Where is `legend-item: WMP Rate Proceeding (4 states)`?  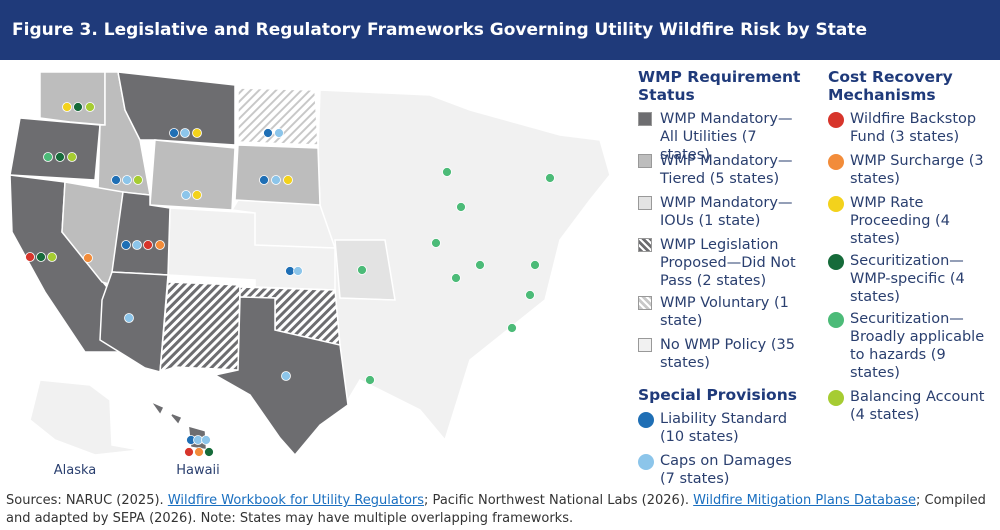 legend-item: WMP Rate Proceeding (4 states) is located at coordinates (914, 221).